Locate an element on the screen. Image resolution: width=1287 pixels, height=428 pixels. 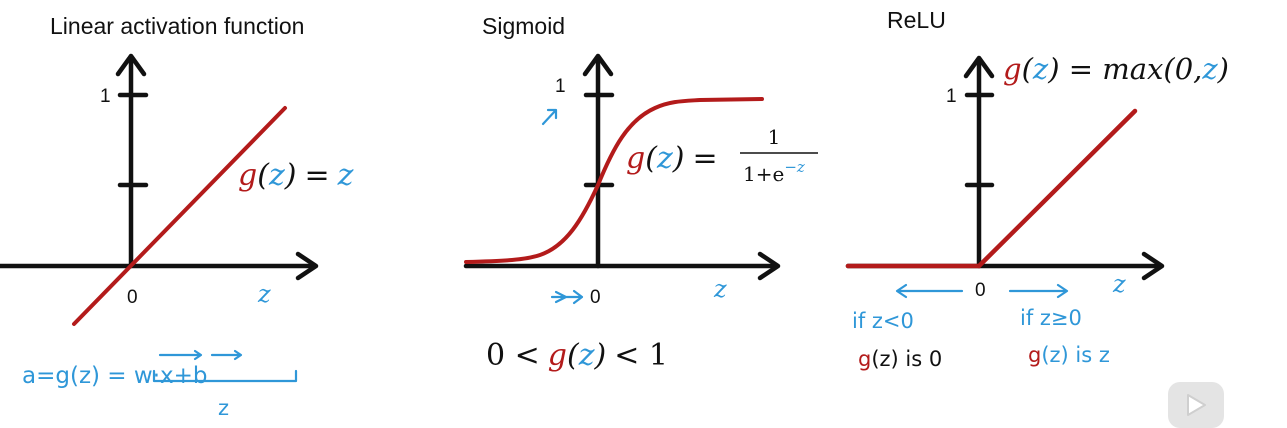
sigmoid-range-label: 0 < g(z) < 1 is located at coordinates (577, 355).